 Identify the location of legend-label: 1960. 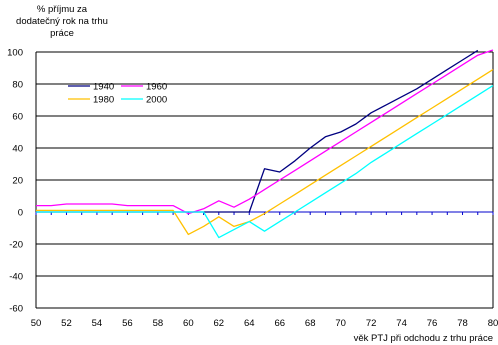
(156, 87).